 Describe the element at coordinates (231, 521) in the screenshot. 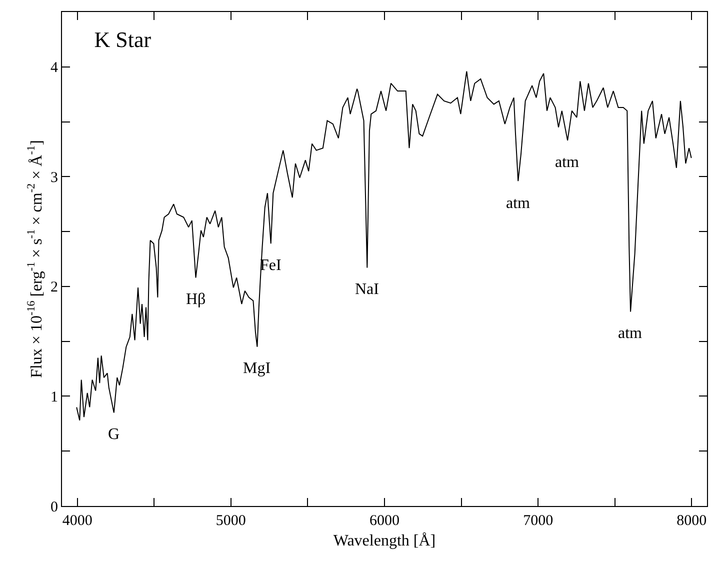

I see `x-tick-label: 5000` at that location.